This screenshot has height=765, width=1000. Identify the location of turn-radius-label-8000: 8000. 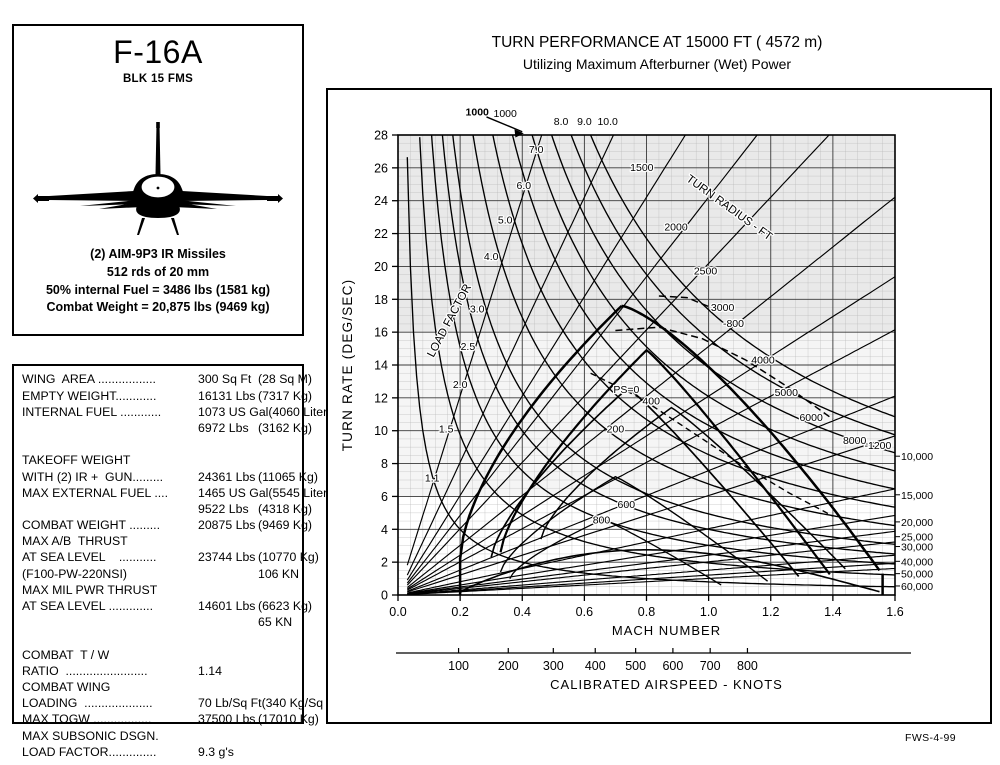
(855, 441).